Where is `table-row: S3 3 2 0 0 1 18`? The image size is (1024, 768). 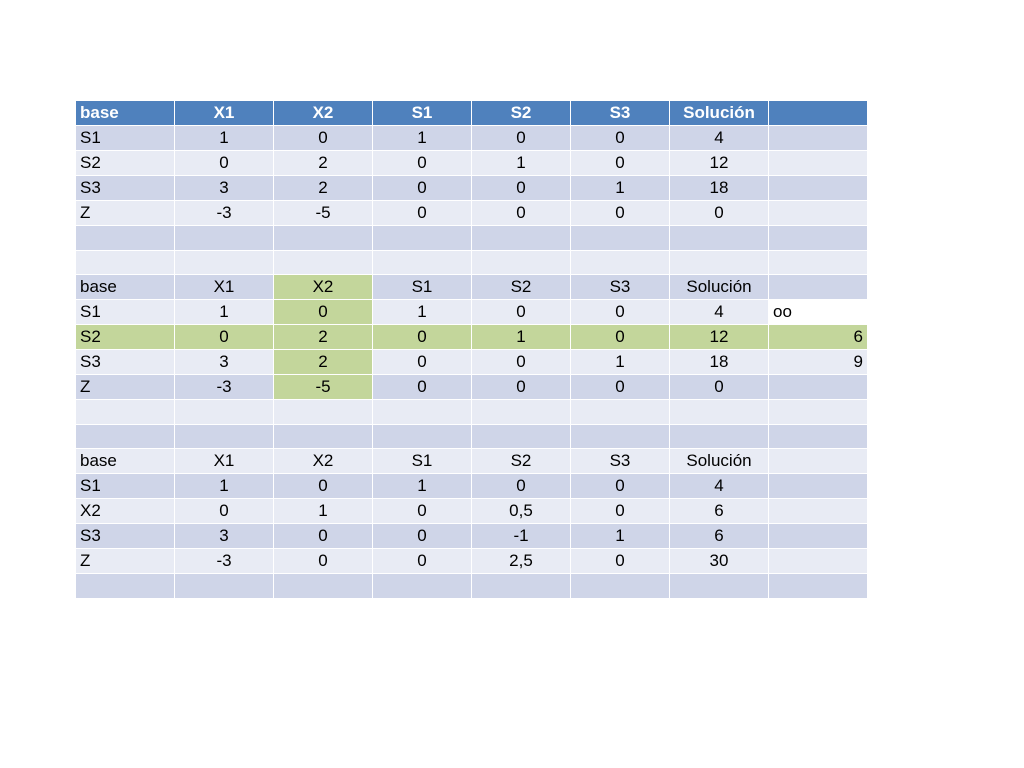
table-row: S3 3 2 0 0 1 18 is located at coordinates (472, 188).